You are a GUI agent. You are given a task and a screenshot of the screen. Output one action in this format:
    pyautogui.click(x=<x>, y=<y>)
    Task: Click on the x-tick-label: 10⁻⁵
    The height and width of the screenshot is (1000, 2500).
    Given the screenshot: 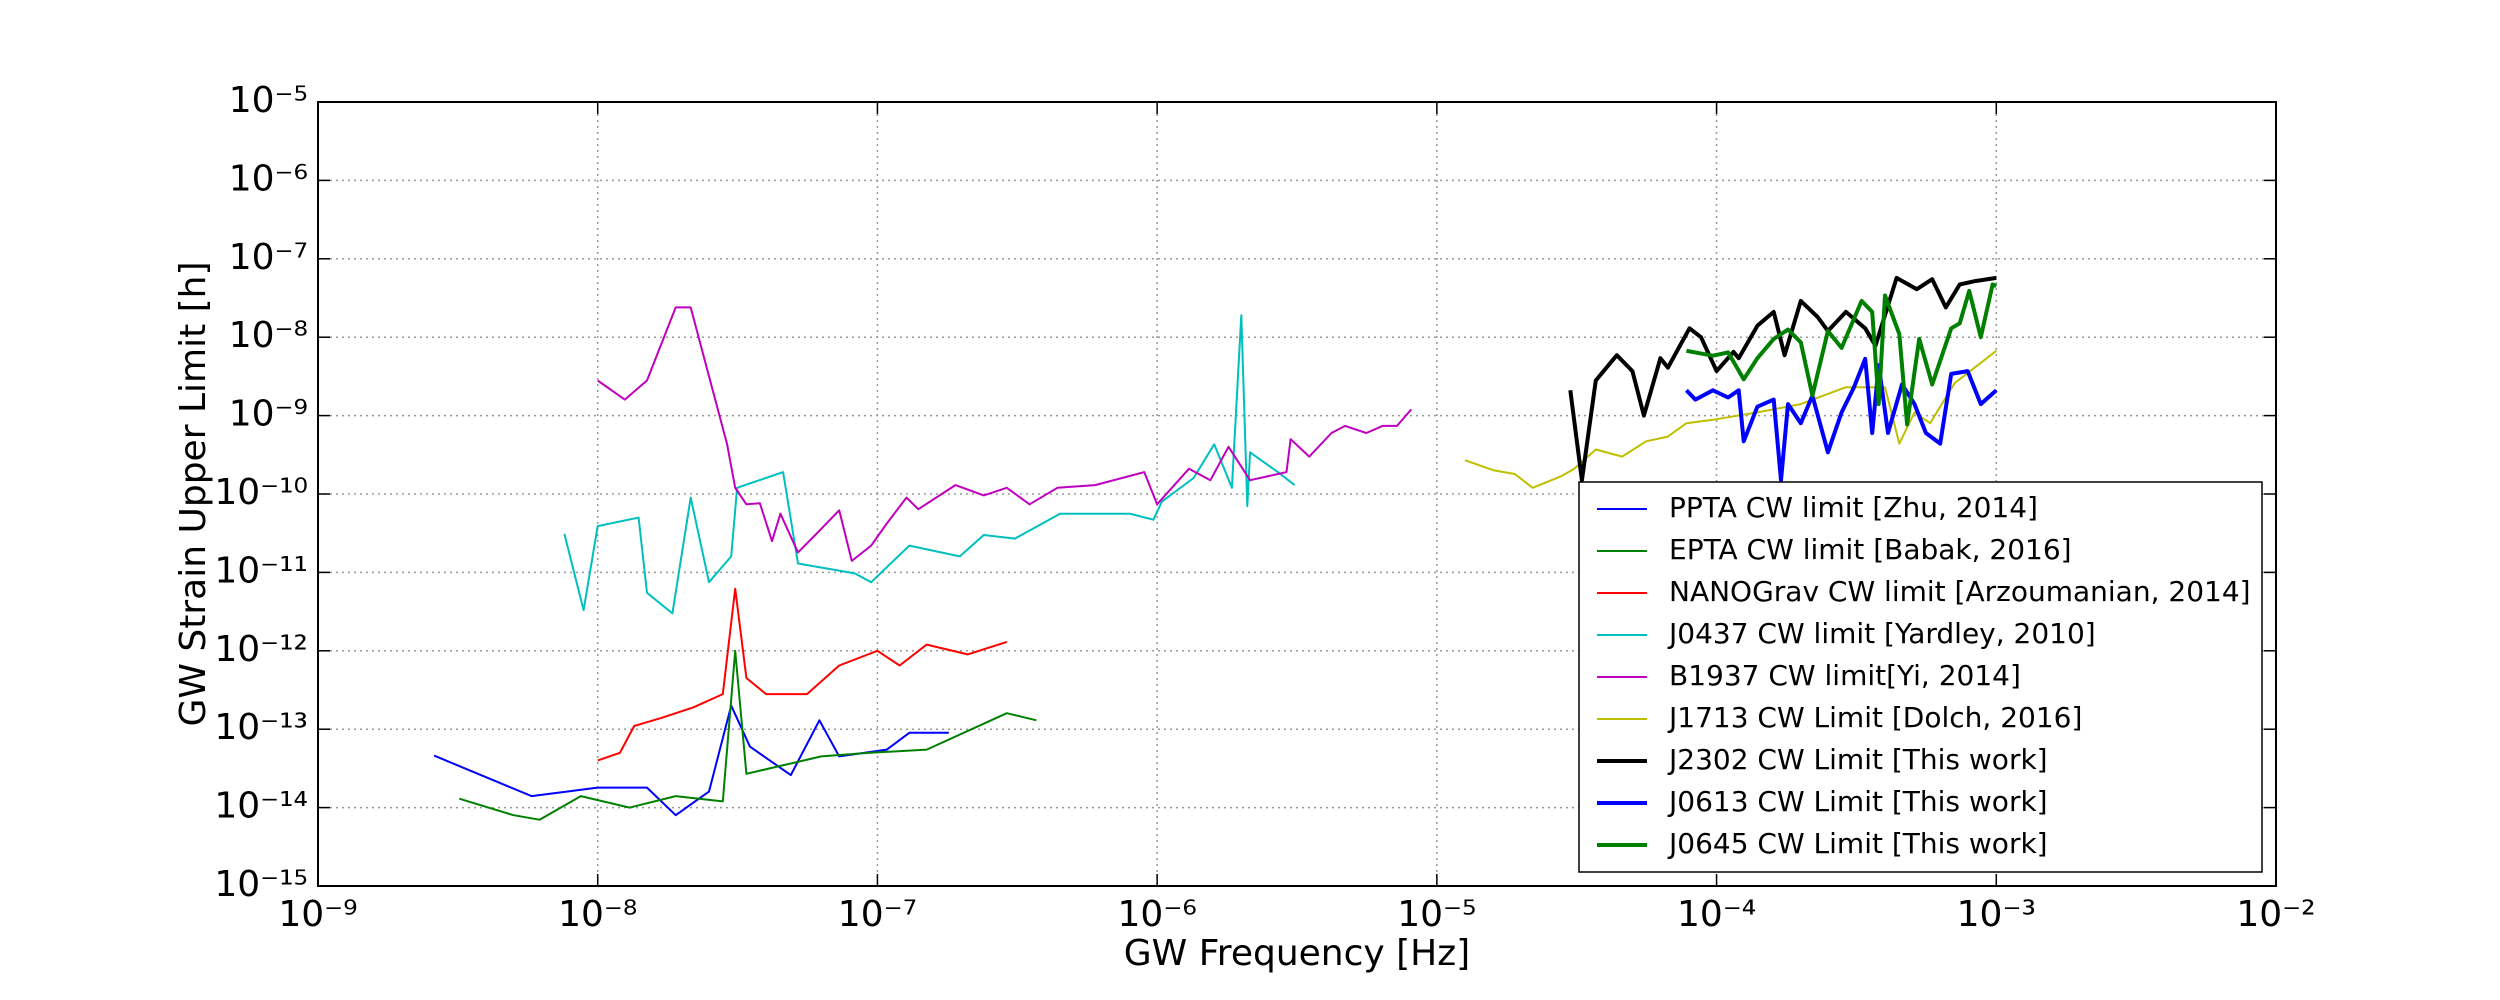 What is the action you would take?
    pyautogui.click(x=1436, y=914)
    